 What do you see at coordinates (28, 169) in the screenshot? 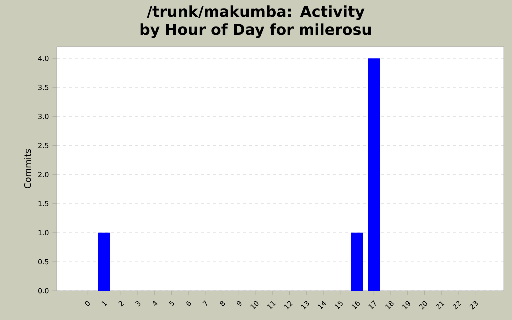
I see `y-axis-title: Commits` at bounding box center [28, 169].